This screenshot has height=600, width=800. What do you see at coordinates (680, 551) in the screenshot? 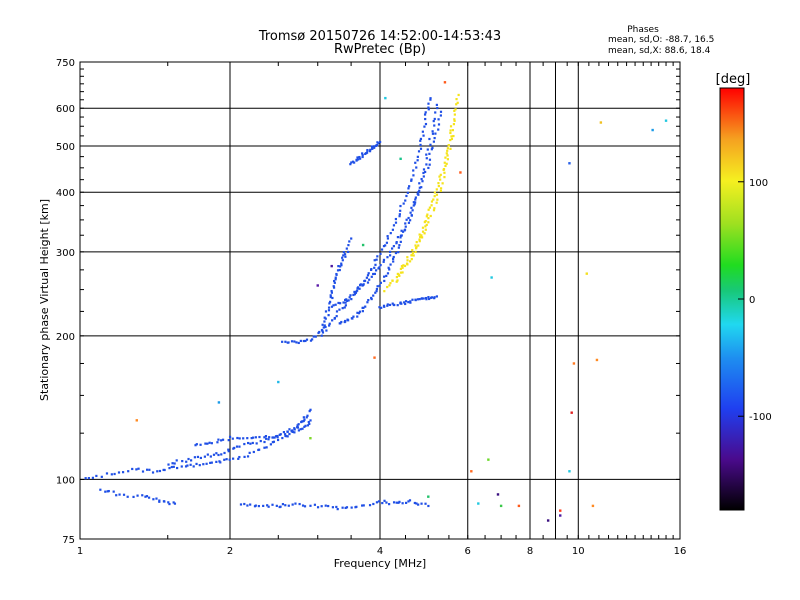
I see `x-tick-label: 16` at bounding box center [680, 551].